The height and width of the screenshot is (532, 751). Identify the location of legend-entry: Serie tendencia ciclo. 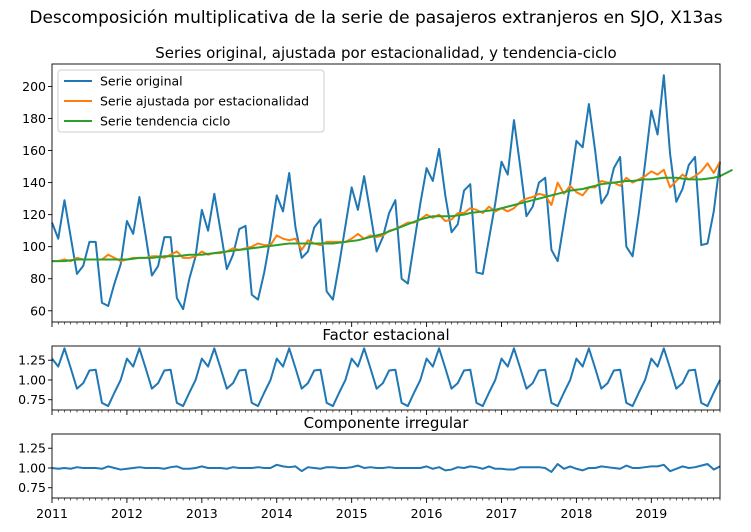
(165, 121).